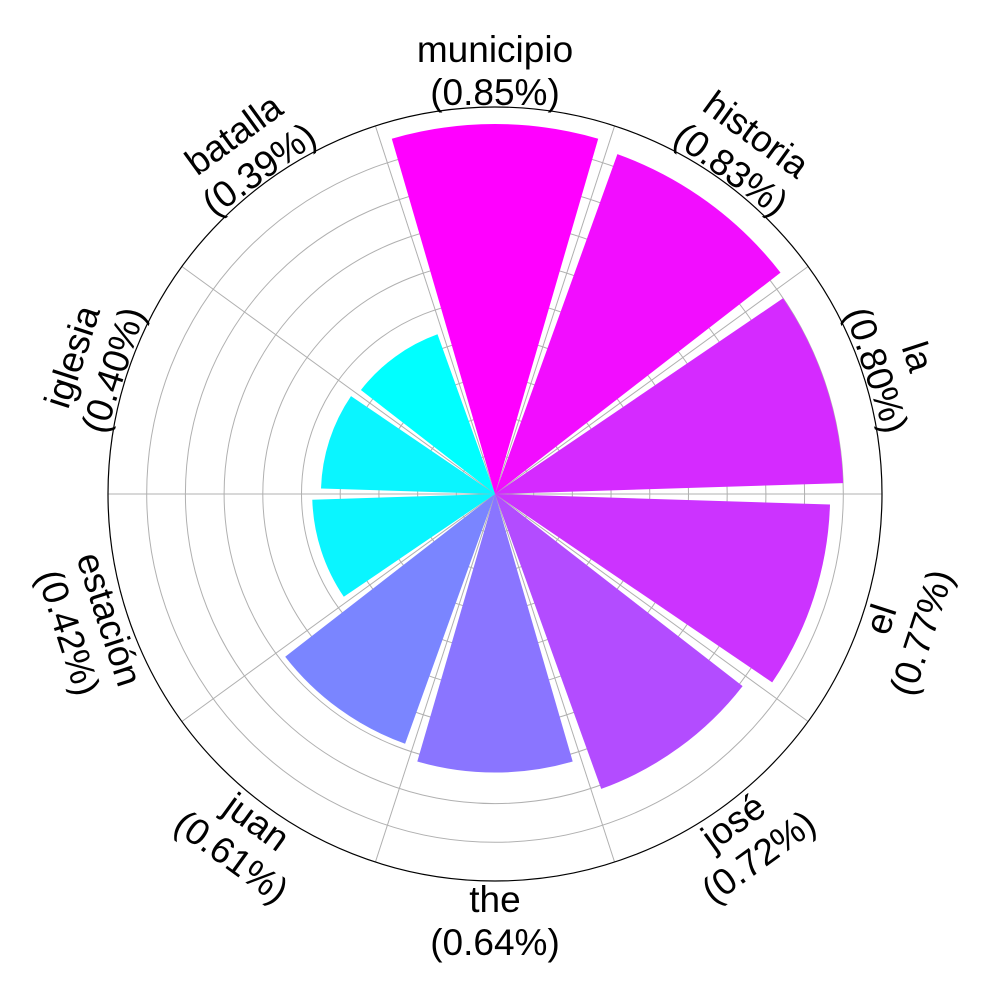  What do you see at coordinates (251, 155) in the screenshot?
I see `category-label-group: batalla(0.39%)` at bounding box center [251, 155].